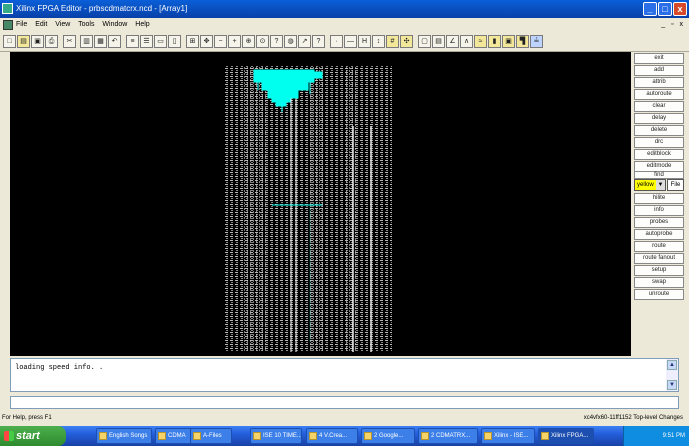 Image resolution: width=689 pixels, height=446 pixels. What do you see at coordinates (350, 41) in the screenshot?
I see `hline-icon: —` at bounding box center [350, 41].